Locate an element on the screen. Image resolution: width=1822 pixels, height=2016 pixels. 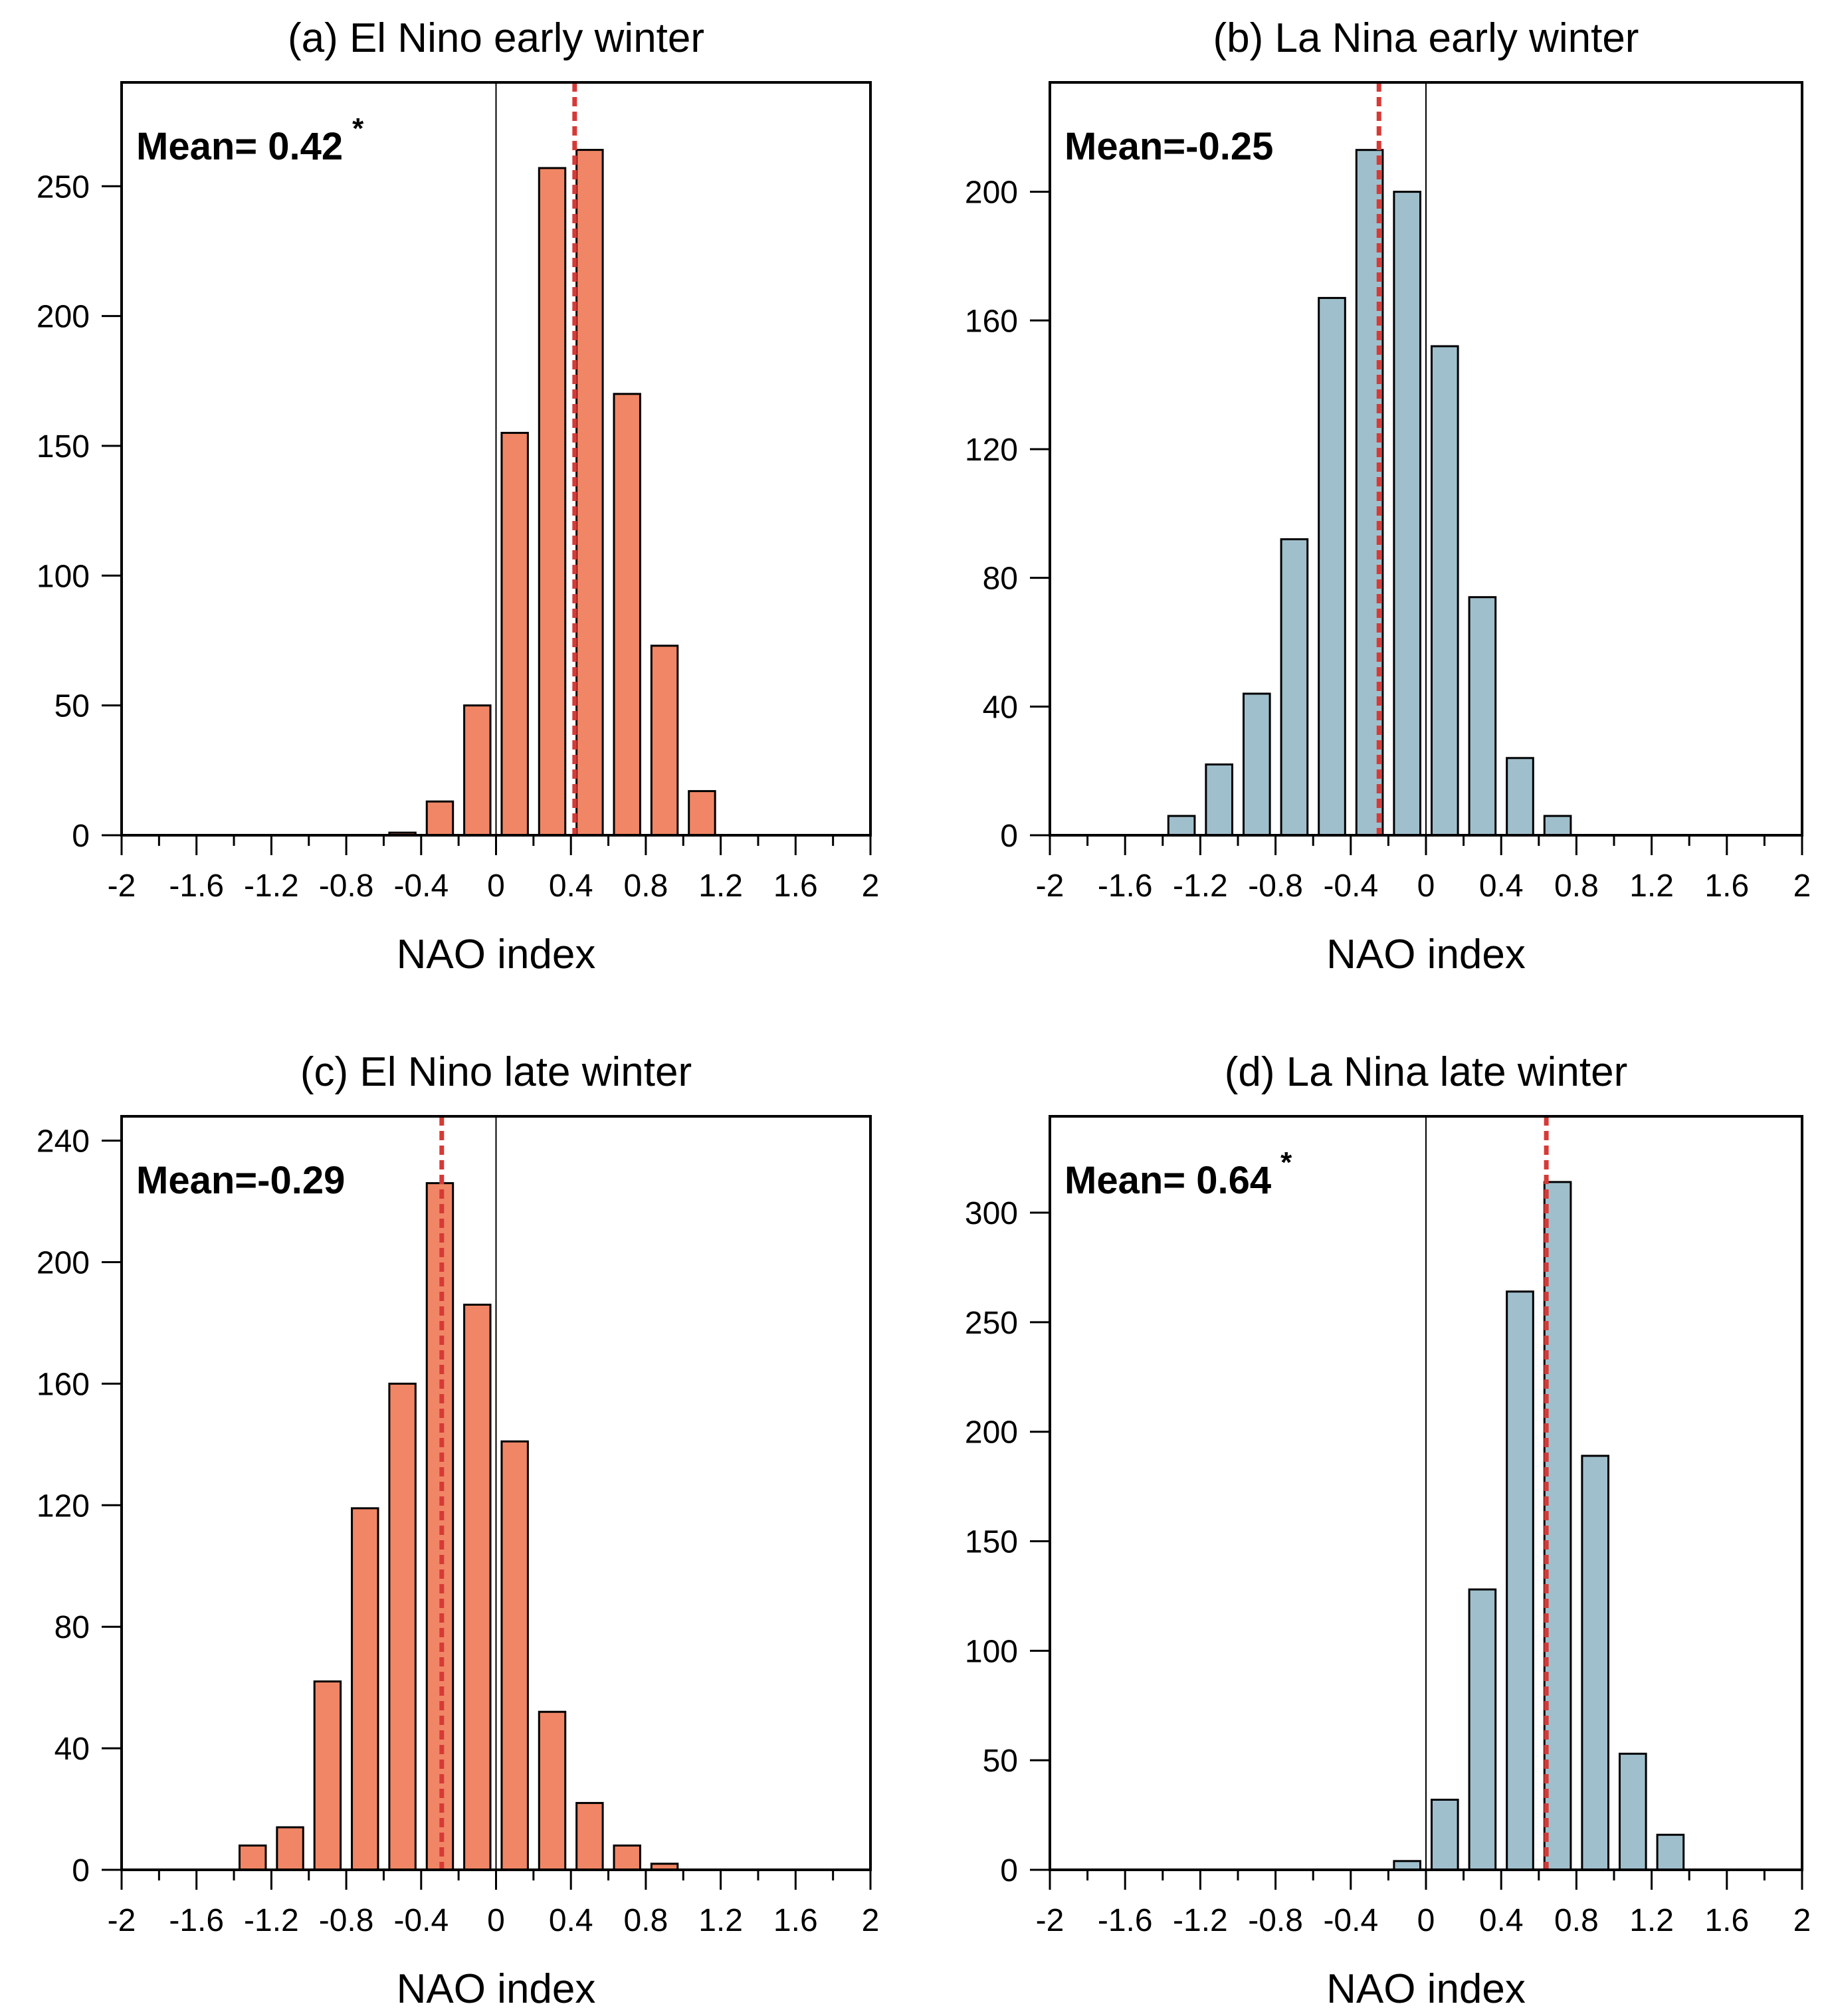
panel-title: (c) El Nino late winter is located at coordinates (496, 1072).